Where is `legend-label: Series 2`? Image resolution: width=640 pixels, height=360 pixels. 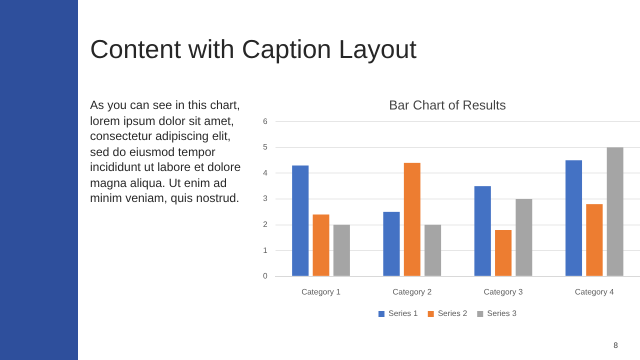 legend-label: Series 2 is located at coordinates (453, 313).